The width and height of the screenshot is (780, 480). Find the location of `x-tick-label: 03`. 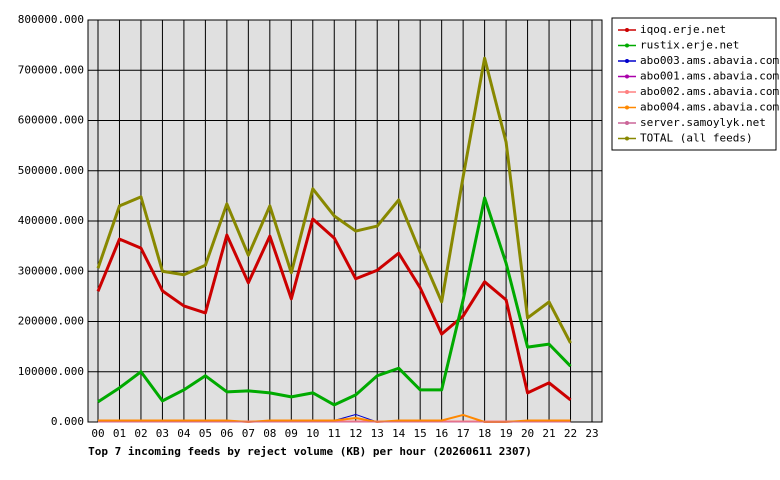

x-tick-label: 03 is located at coordinates (162, 433).